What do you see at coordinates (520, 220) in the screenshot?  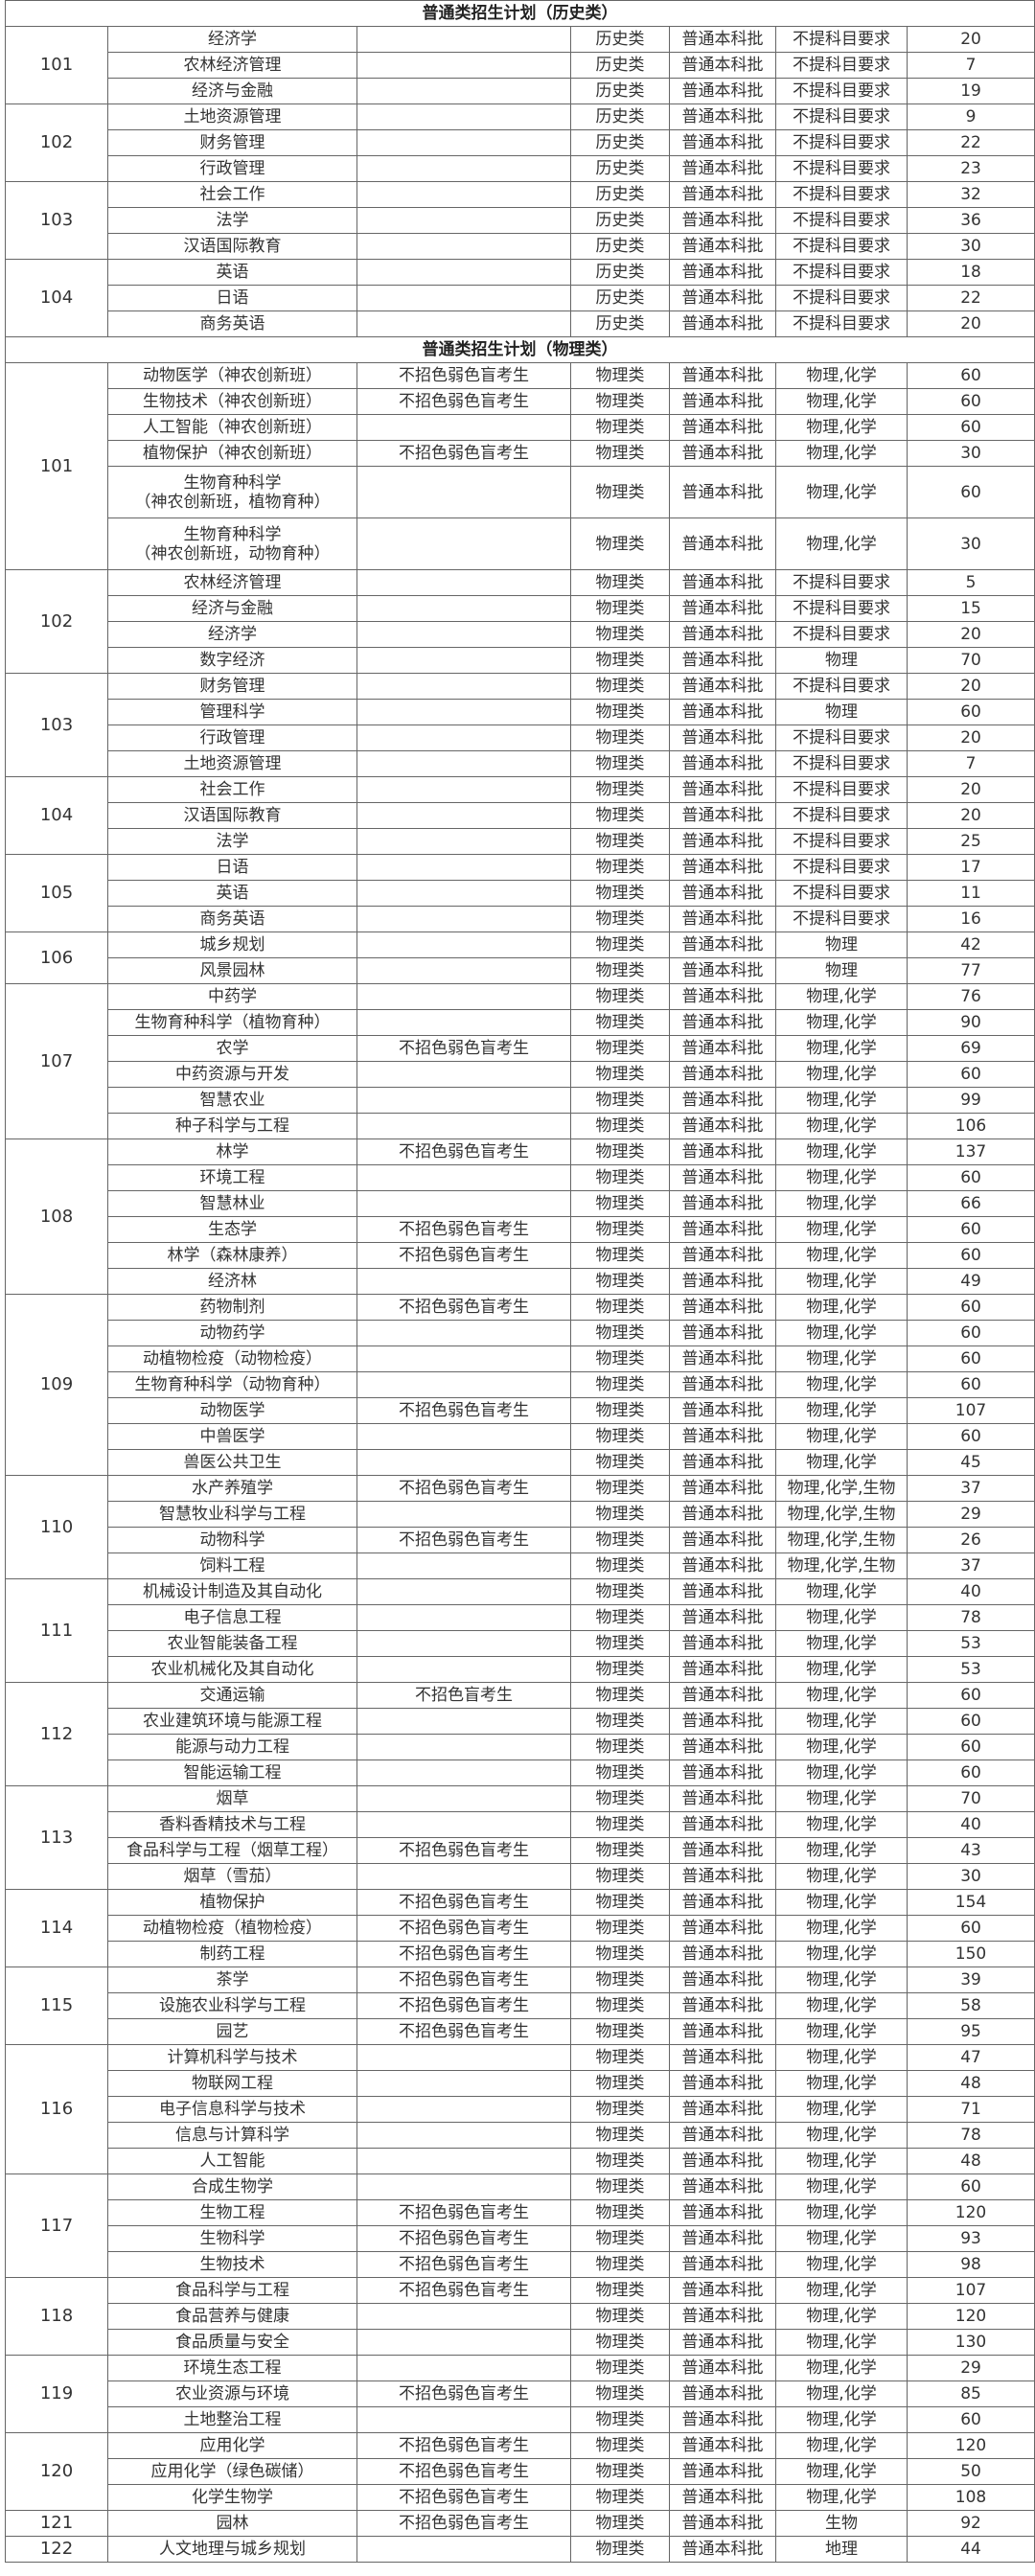 I see `table-row: 法学 历史类 普通本科批 不提科目要求 36` at bounding box center [520, 220].